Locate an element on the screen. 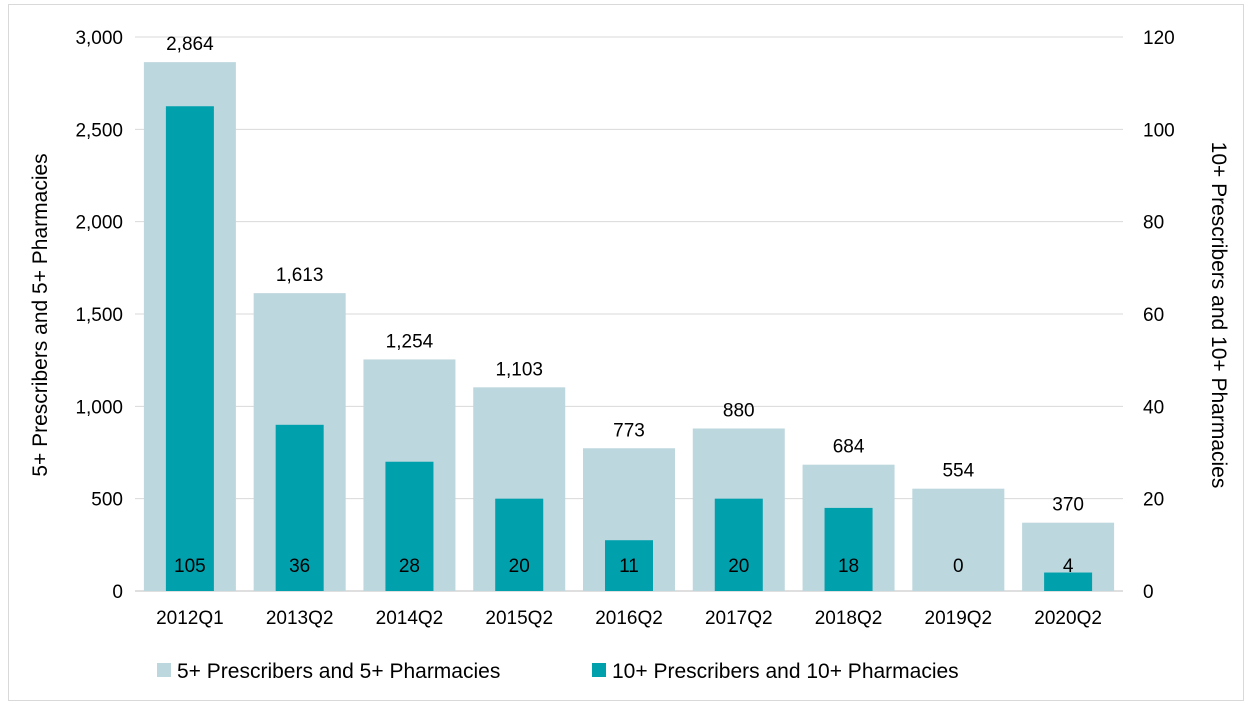  left-tick-label: 1,000 is located at coordinates (99, 407).